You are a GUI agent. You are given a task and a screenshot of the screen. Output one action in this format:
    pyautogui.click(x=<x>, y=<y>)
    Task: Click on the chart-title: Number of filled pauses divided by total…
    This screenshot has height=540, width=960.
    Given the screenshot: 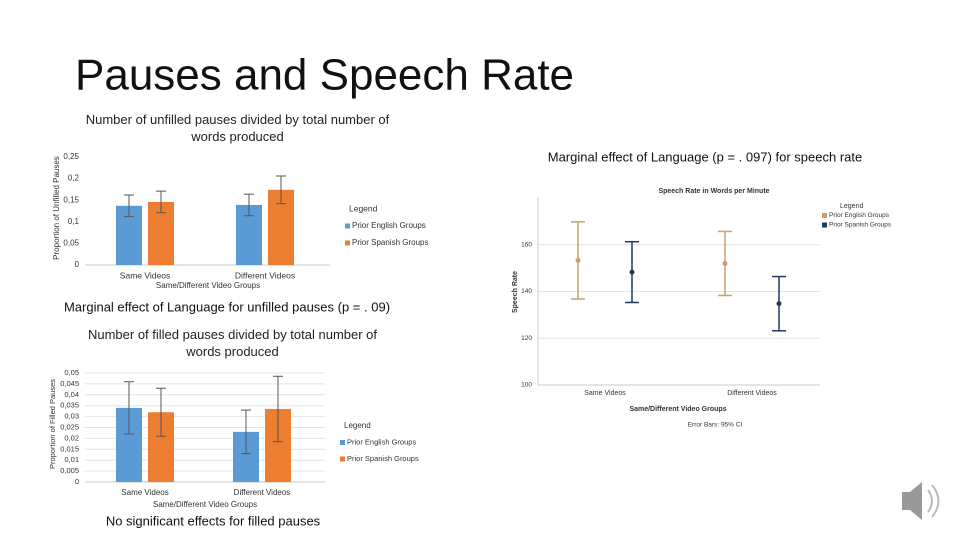 What is the action you would take?
    pyautogui.click(x=232, y=343)
    